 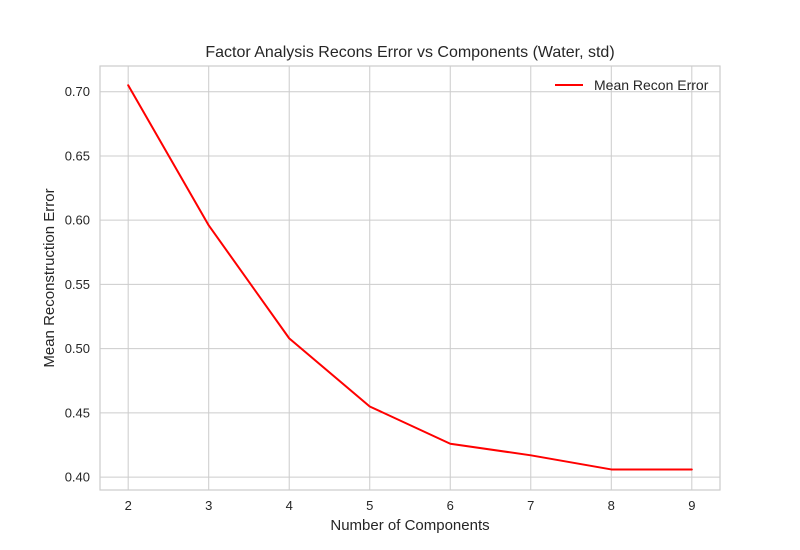 I want to click on x-tick-label: 3, so click(x=208, y=505).